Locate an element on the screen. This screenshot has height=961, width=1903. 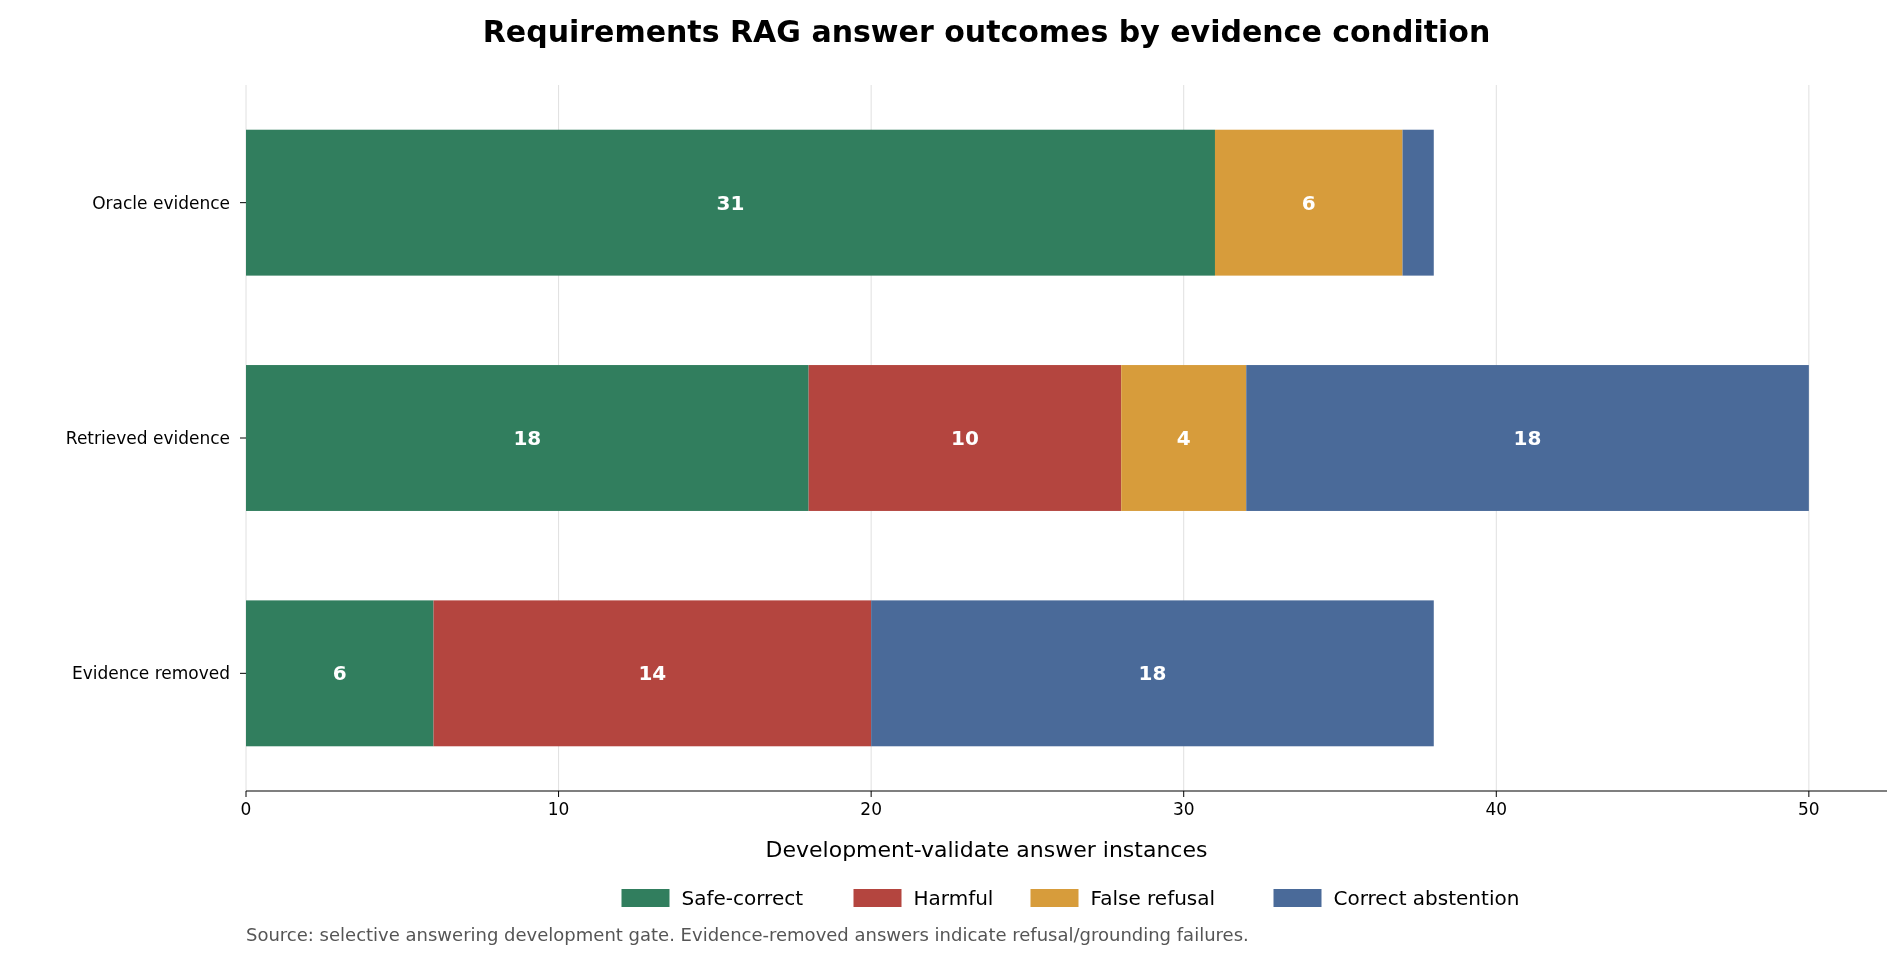
source-note: Source: selective answering development gate. Evidence-removed answers indicate refusal/grounding failures. is located at coordinates (747, 934).